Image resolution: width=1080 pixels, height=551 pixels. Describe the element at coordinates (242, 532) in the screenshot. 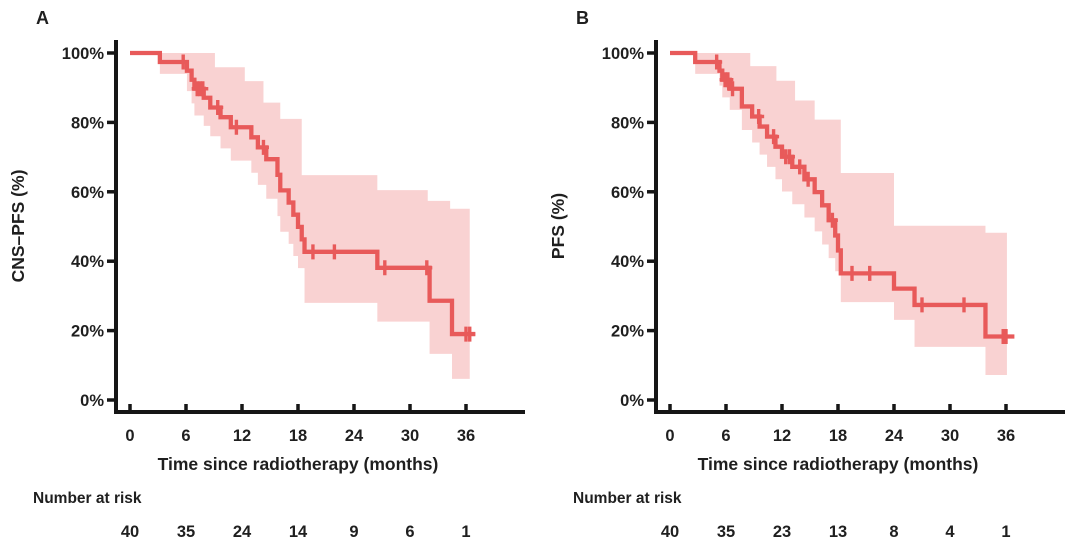

I see `number-at-risk-value: 24` at that location.